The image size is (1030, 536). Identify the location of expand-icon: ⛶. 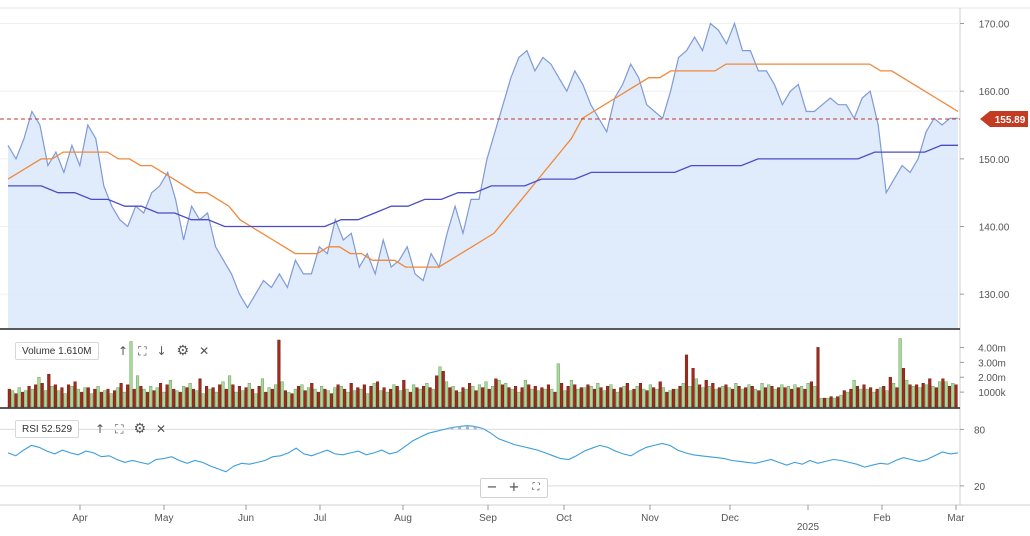
(142, 351).